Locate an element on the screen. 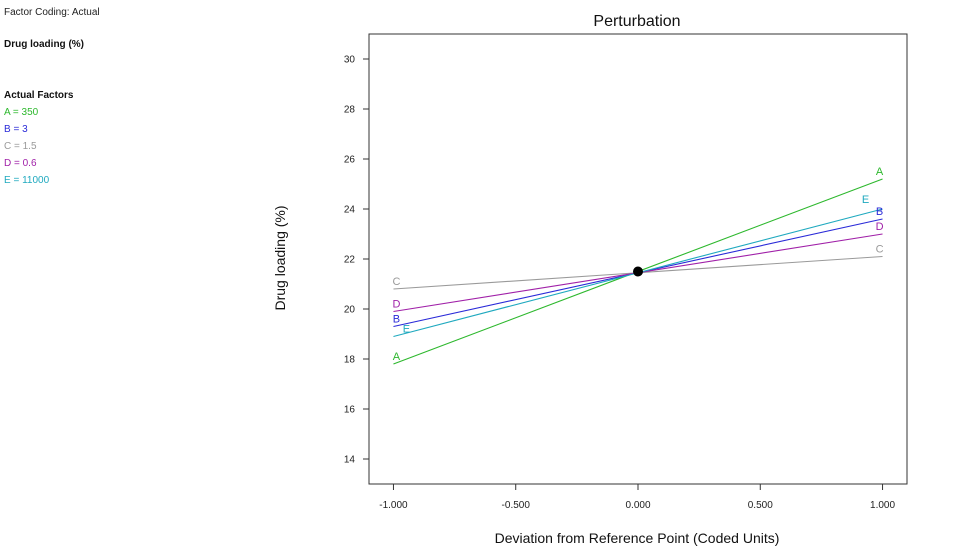 This screenshot has height=560, width=954. factor-e-value: E = 11000 is located at coordinates (27, 180).